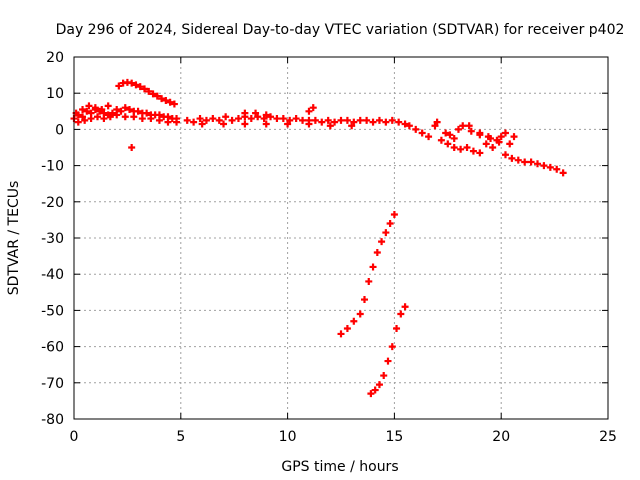 The width and height of the screenshot is (640, 480). Describe the element at coordinates (291, 141) in the screenshot. I see `series-isolated` at that location.